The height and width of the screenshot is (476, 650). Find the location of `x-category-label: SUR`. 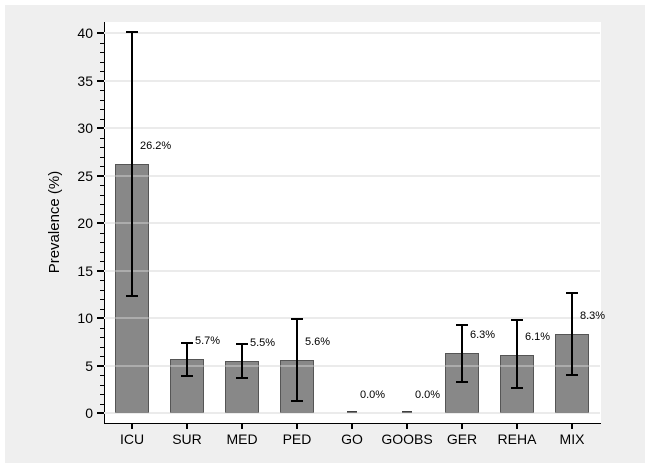

x-category-label: SUR is located at coordinates (187, 439).